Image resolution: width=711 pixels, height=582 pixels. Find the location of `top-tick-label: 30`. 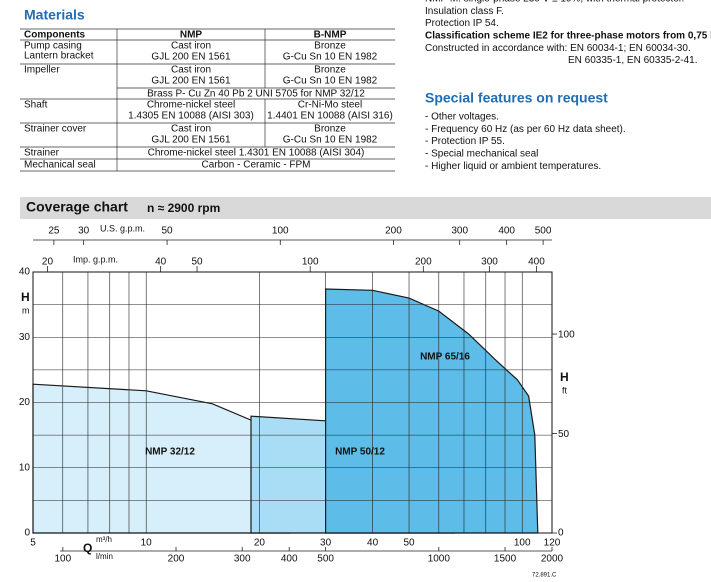

top-tick-label: 30 is located at coordinates (84, 231).